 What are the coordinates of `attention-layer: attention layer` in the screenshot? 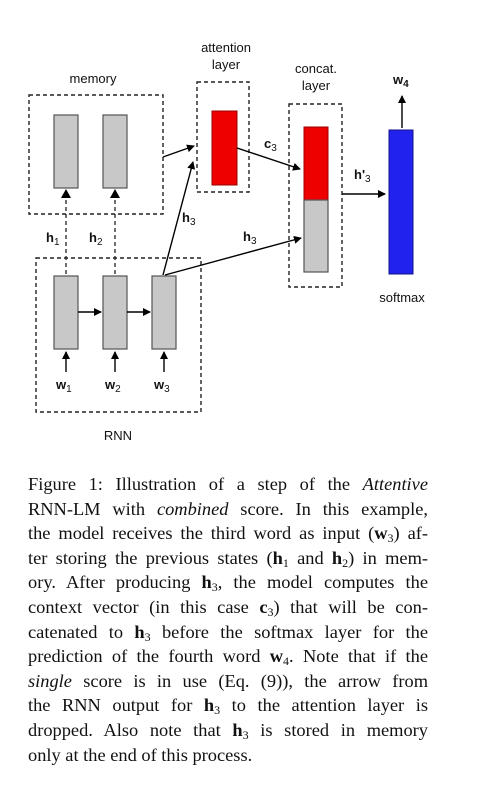 It's located at (223, 116).